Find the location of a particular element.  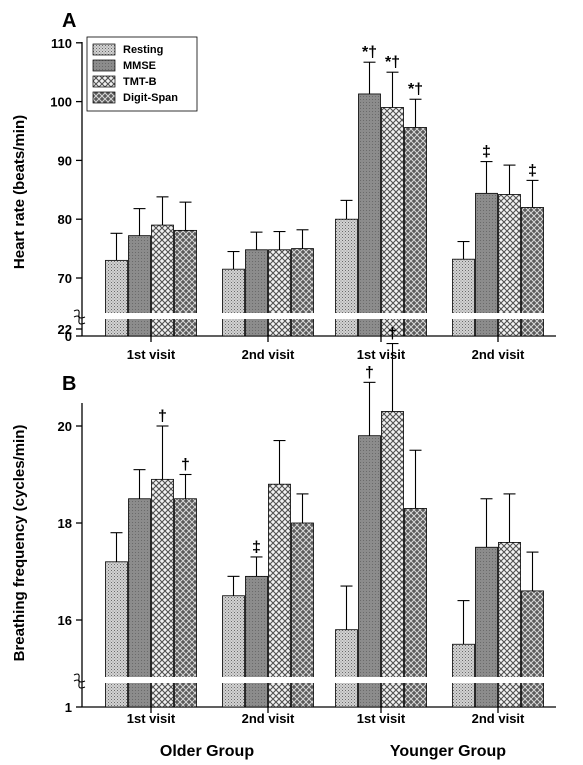

panel-b-y-tick-label: 22 is located at coordinates (65, 329).